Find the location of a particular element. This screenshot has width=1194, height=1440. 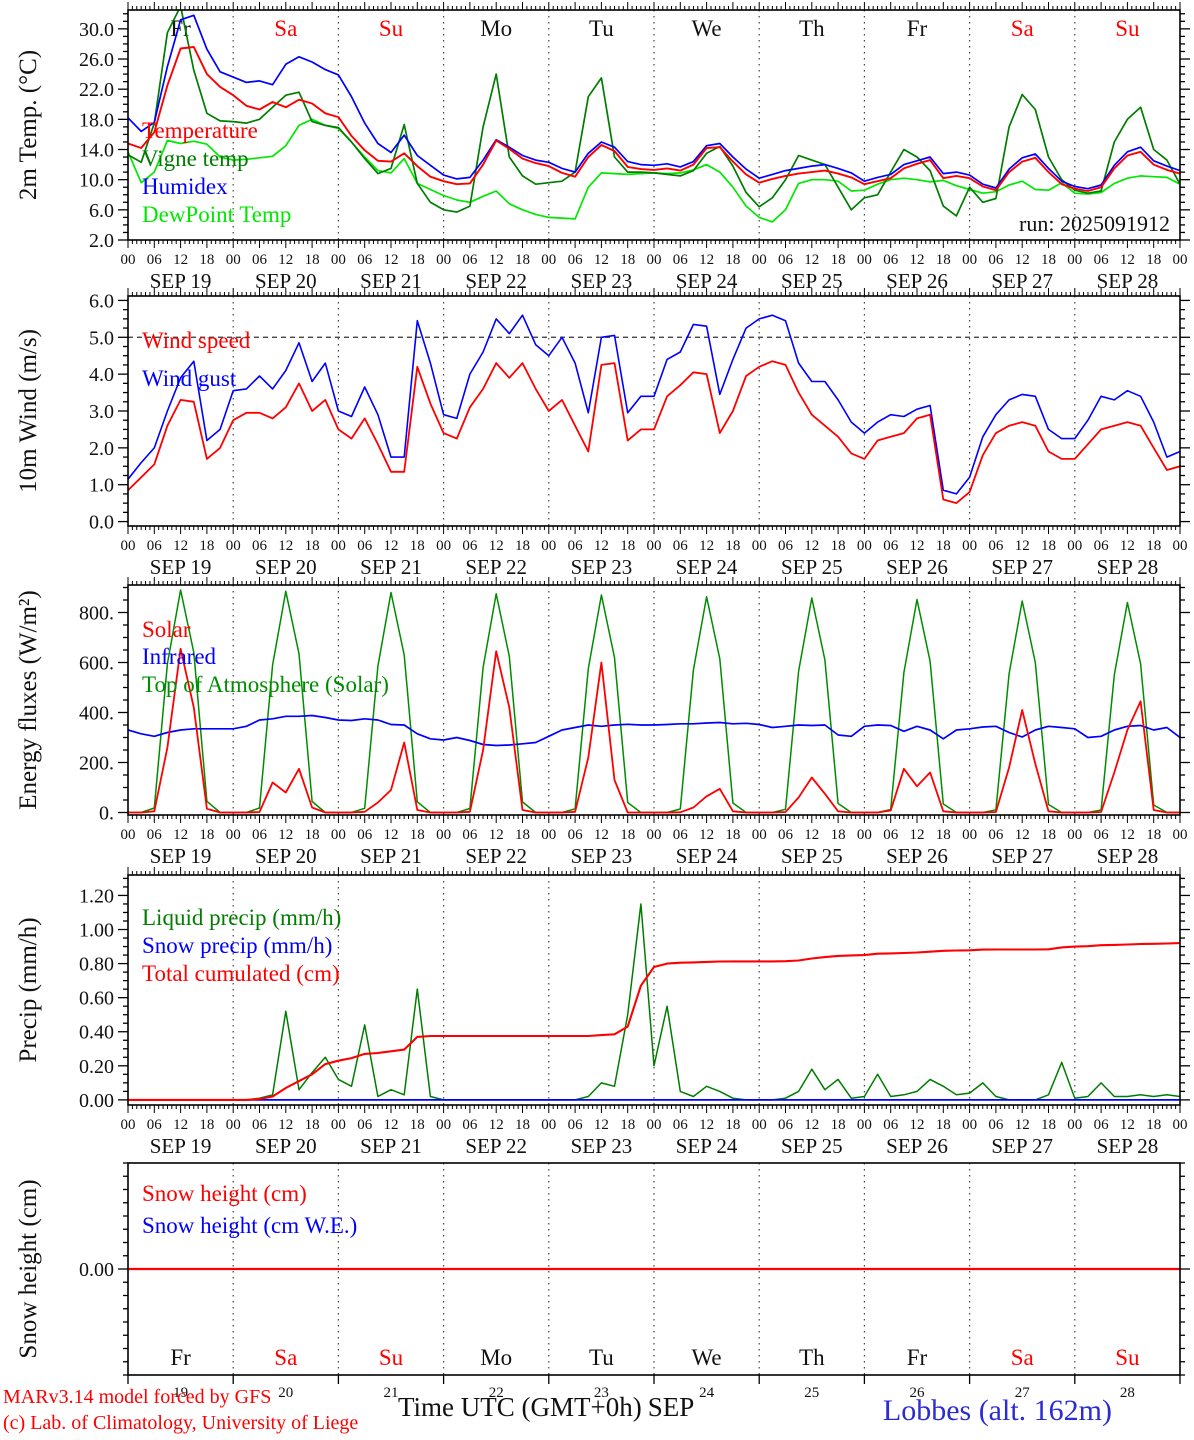

legend-solar: Solar is located at coordinates (166, 629).